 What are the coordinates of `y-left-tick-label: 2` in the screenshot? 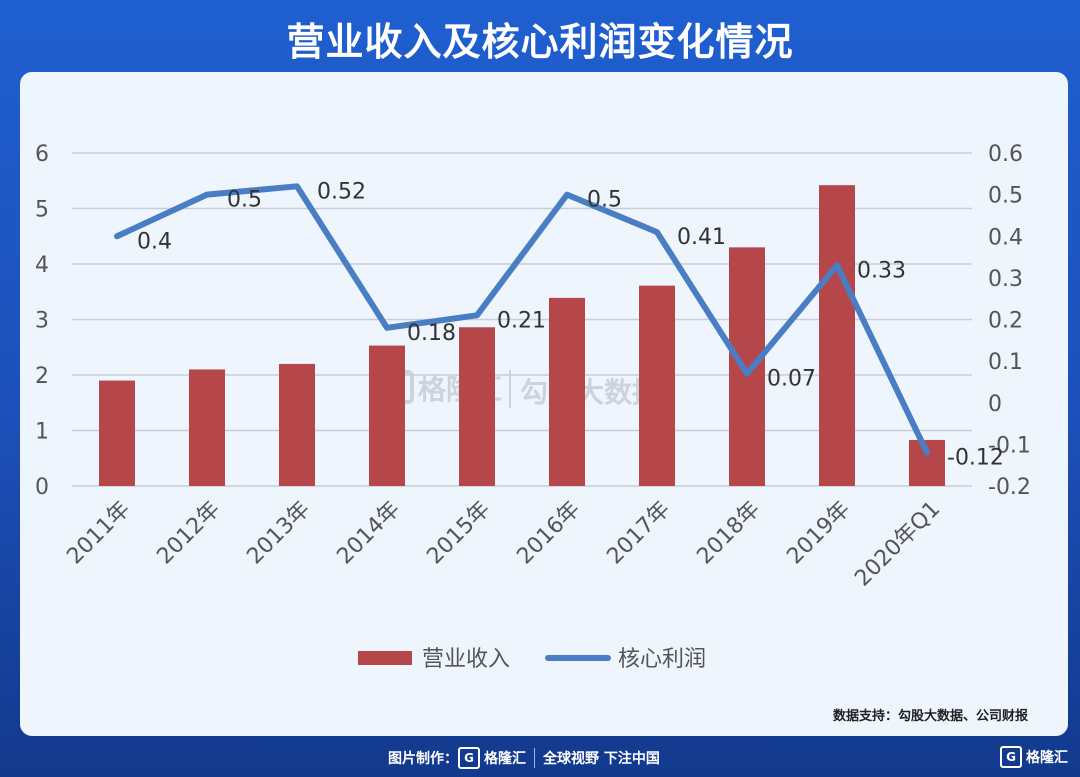 It's located at (42, 376).